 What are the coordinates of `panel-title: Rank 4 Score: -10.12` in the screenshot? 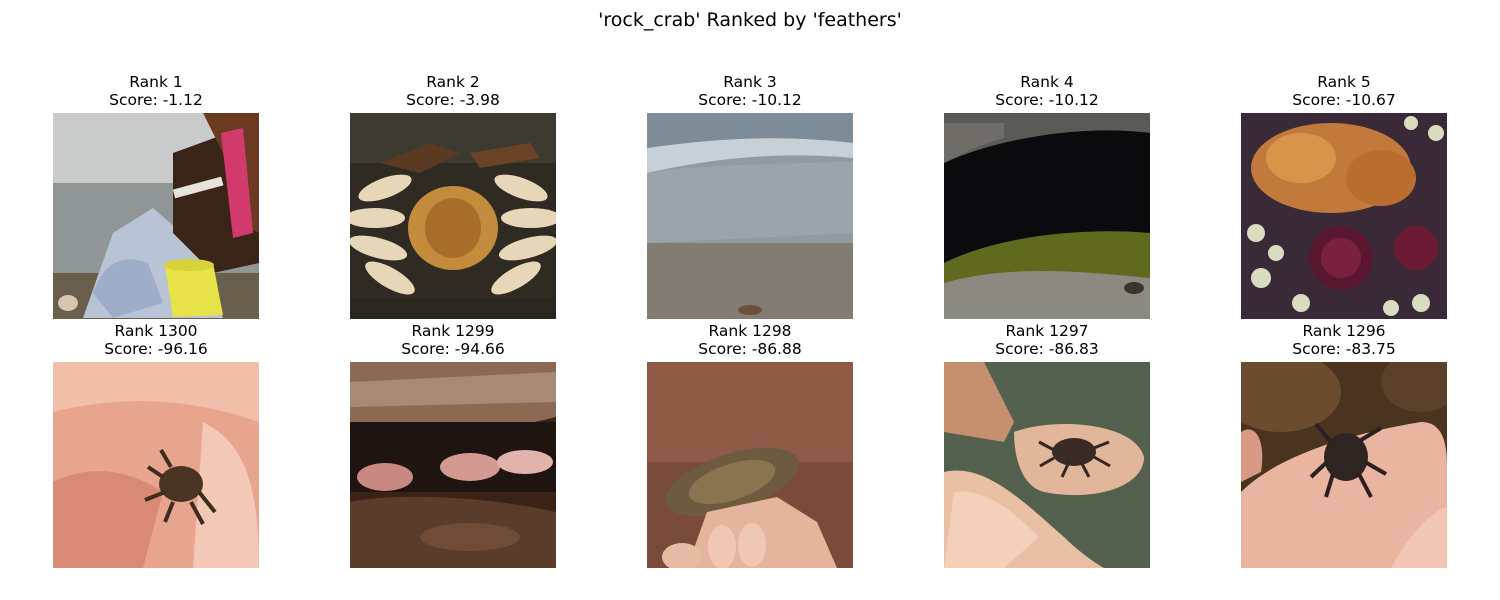 It's located at (1047, 91).